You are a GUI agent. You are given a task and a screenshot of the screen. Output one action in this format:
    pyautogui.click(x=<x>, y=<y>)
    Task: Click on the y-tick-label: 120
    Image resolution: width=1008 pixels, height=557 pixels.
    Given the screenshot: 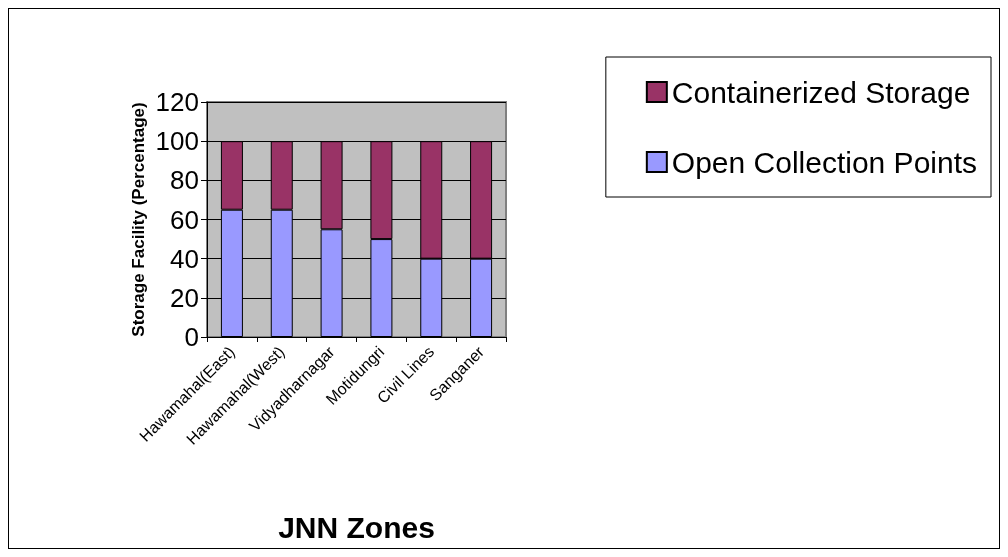 What is the action you would take?
    pyautogui.click(x=177, y=102)
    